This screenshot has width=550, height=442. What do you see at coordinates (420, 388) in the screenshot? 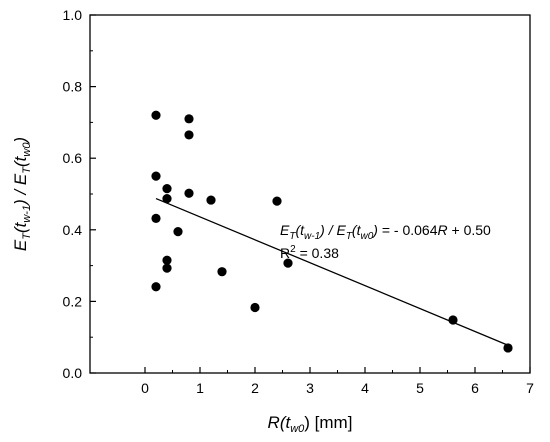
I see `x-tick-label: 5` at bounding box center [420, 388].